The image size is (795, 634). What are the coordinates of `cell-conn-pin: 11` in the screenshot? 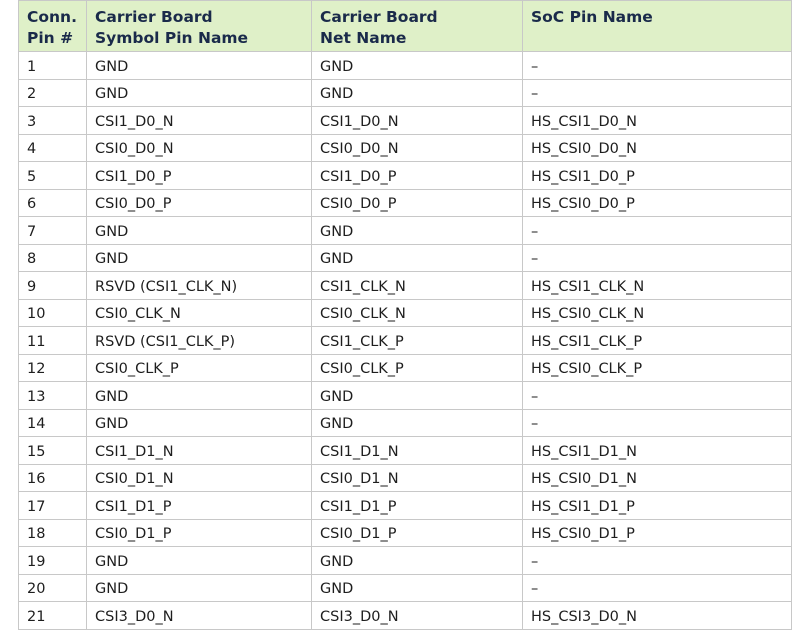 It's located at (52, 340).